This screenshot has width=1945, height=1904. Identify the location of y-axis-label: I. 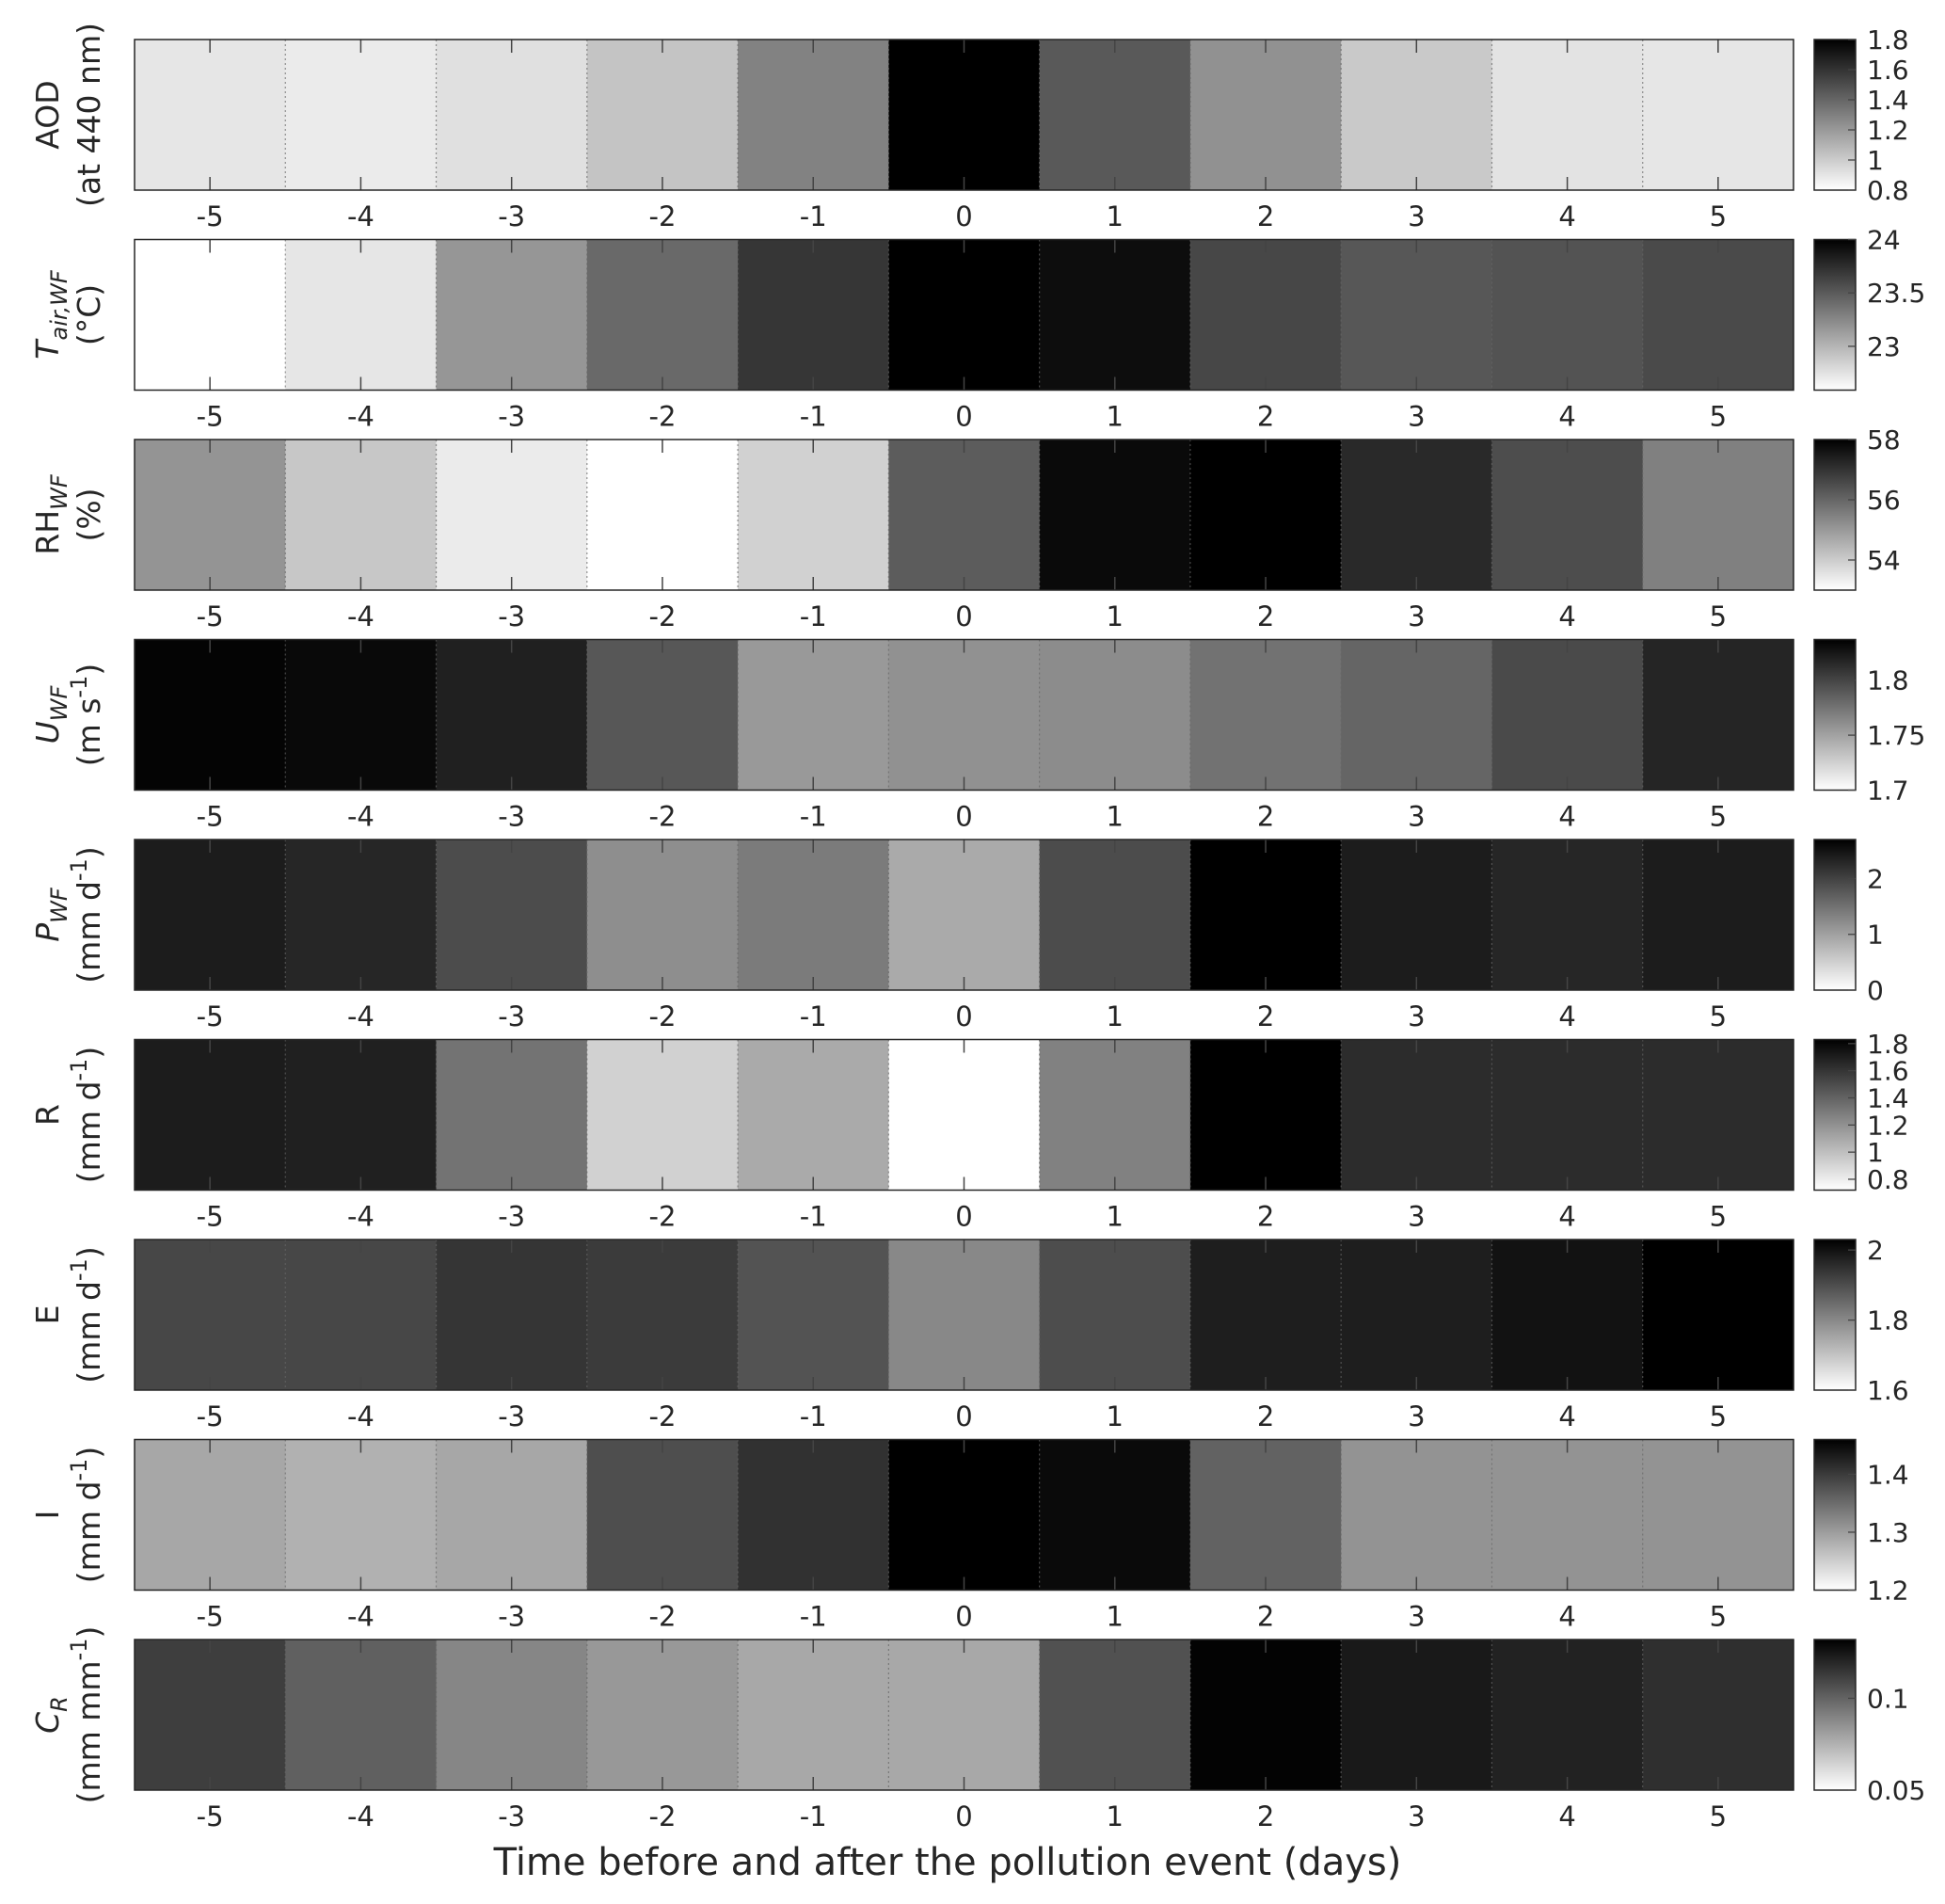
(47, 1515).